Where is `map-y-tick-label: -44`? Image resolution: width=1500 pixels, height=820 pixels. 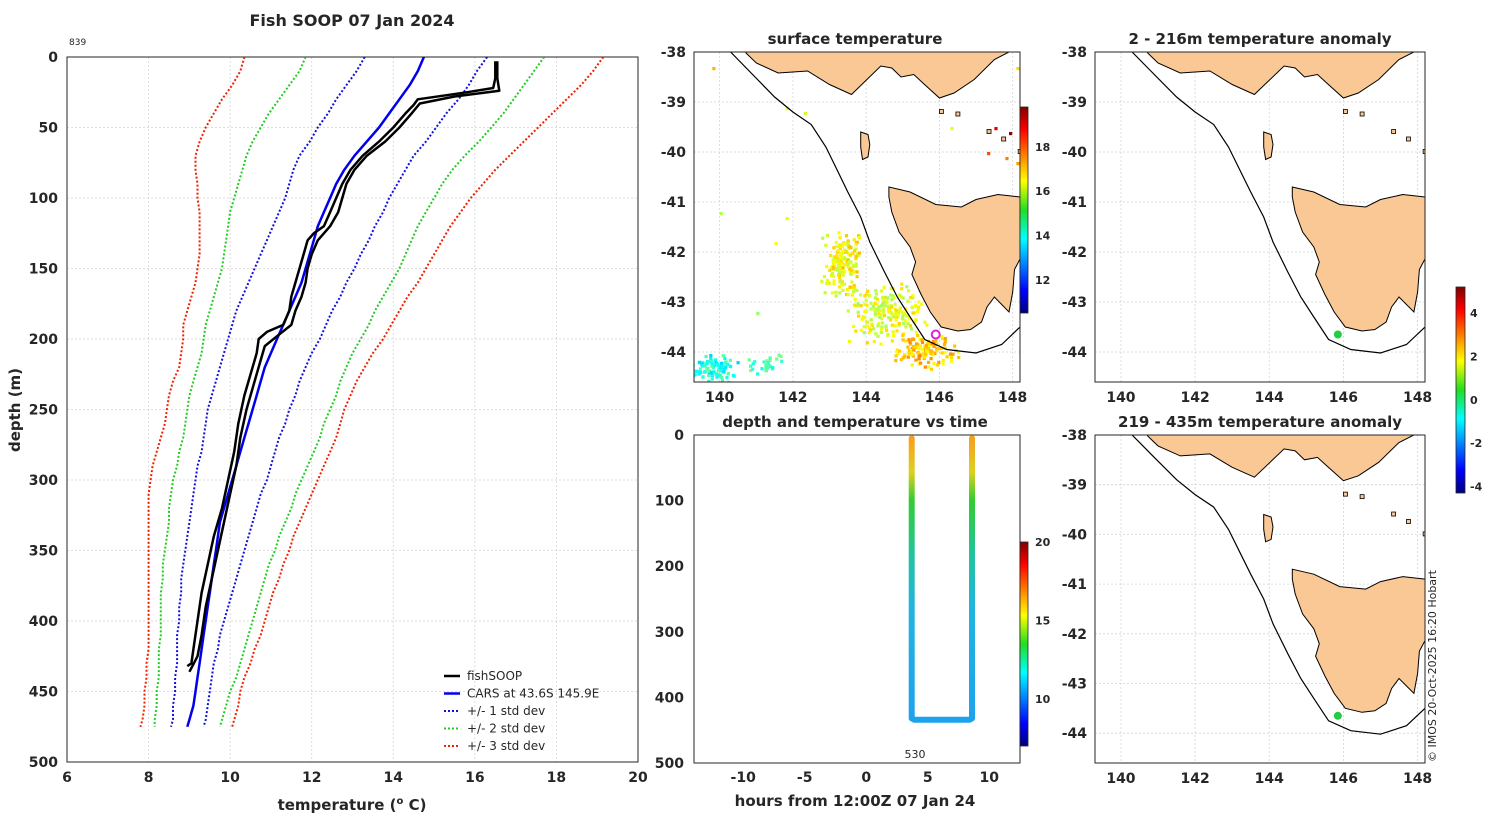
map-y-tick-label: -44 is located at coordinates (1075, 734).